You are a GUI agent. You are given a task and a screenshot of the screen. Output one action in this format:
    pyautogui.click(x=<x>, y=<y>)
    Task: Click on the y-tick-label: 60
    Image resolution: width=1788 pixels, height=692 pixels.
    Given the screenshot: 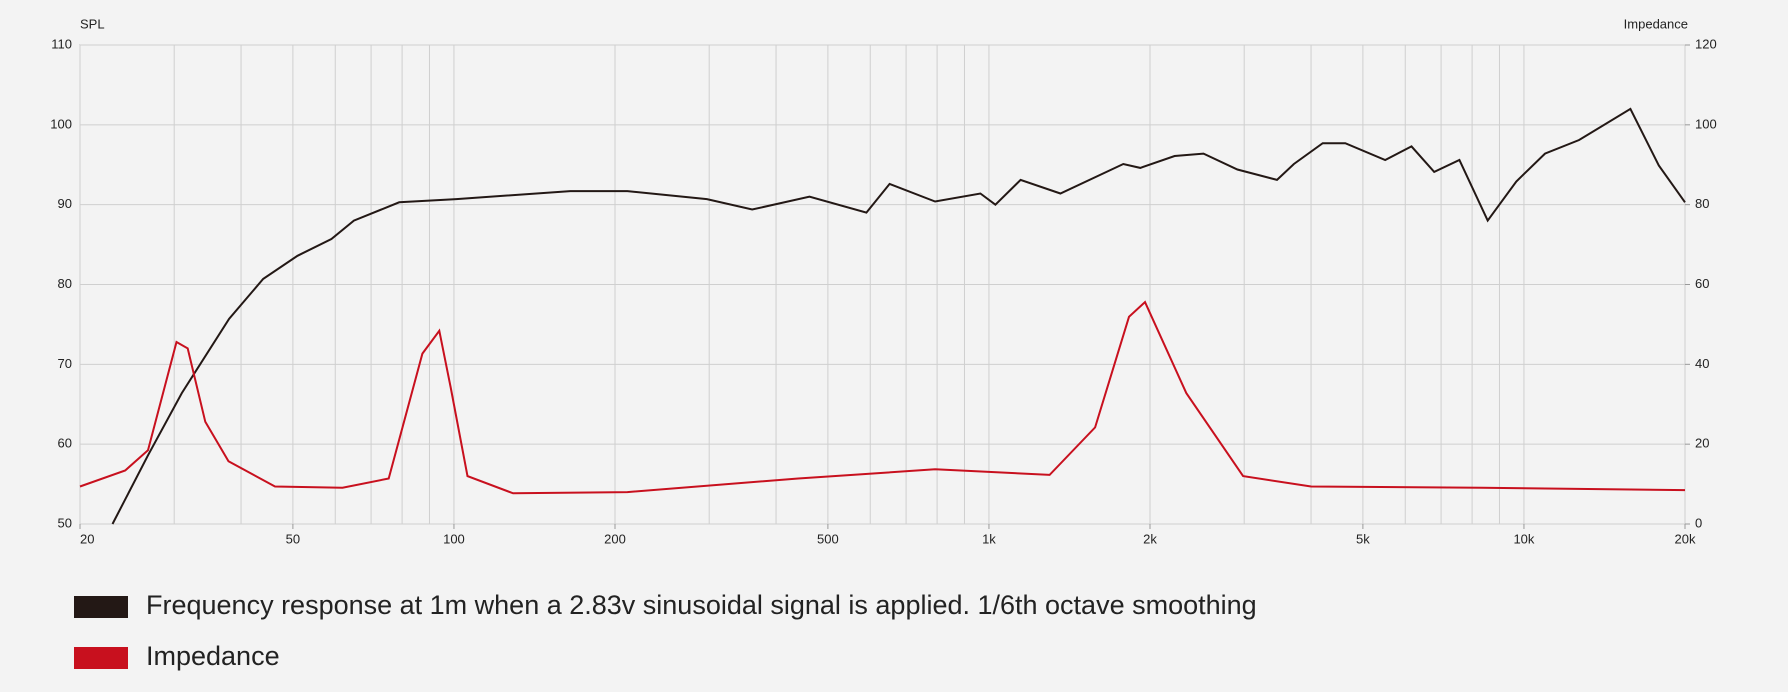 What is the action you would take?
    pyautogui.click(x=65, y=443)
    